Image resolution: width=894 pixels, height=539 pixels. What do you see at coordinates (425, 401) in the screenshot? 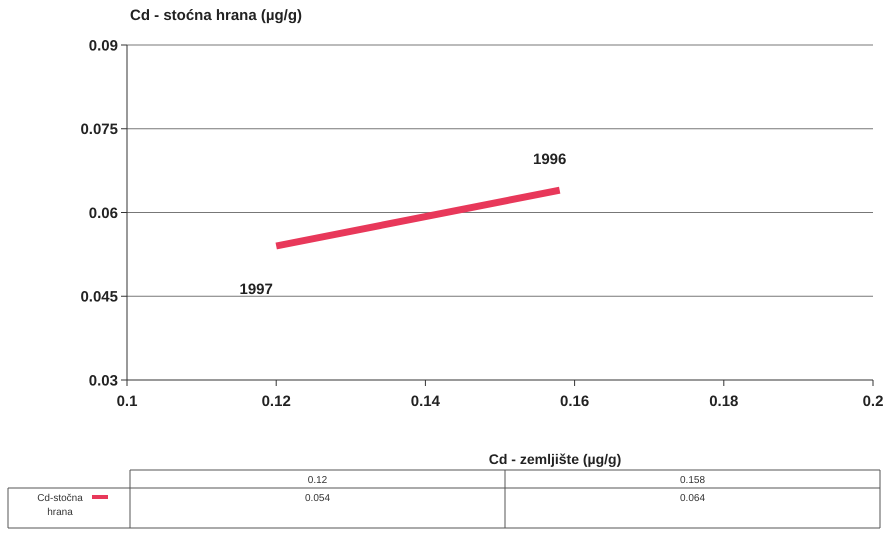
I see `x-tick-label: 0.14` at bounding box center [425, 401].